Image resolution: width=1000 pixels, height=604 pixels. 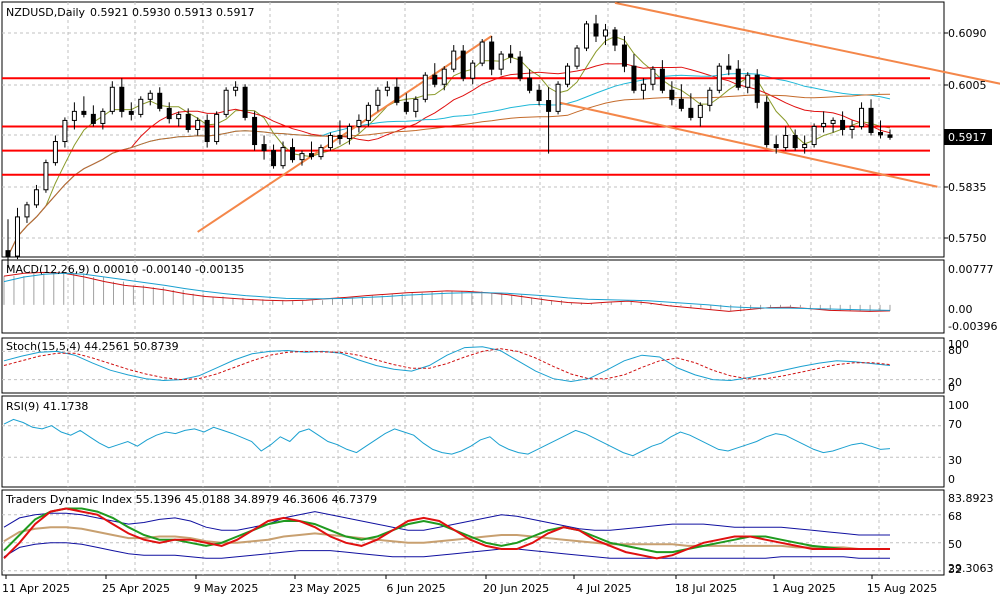 I want to click on stoch-main-line, so click(x=447, y=364).